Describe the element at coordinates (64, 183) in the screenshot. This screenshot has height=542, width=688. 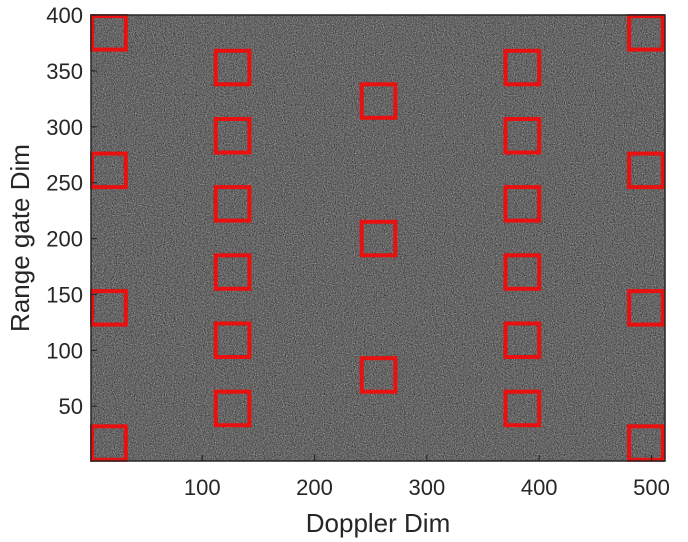
I see `y-tick-label: 250` at that location.